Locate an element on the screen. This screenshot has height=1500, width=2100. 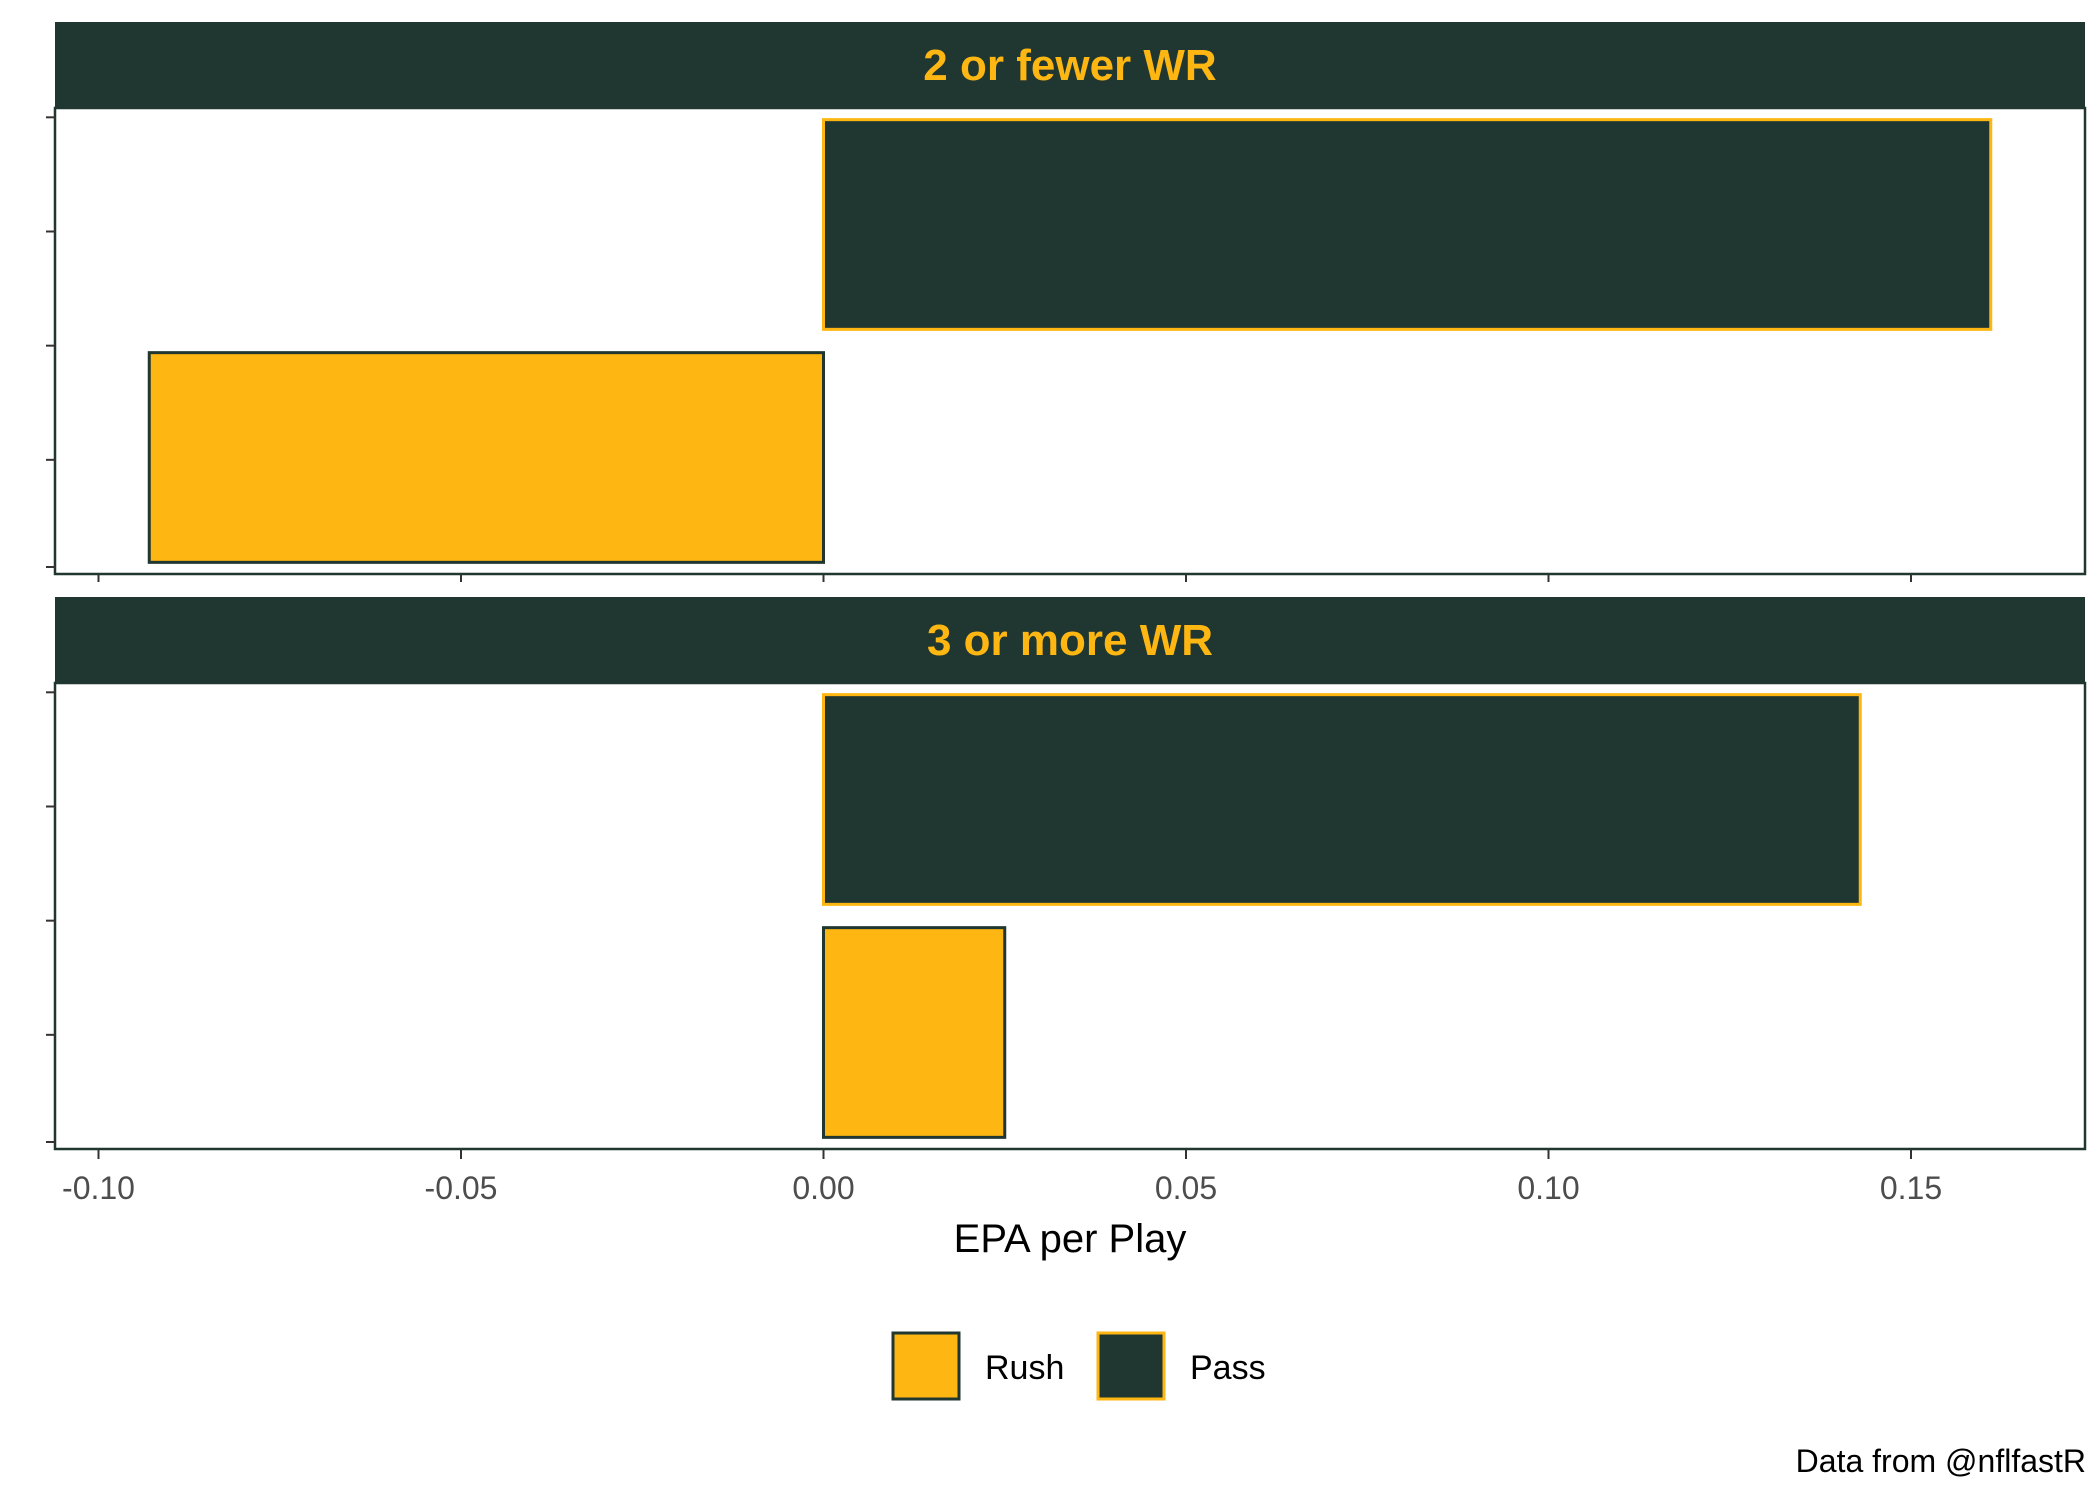
x-tick-label: 0.10 is located at coordinates (1548, 1188).